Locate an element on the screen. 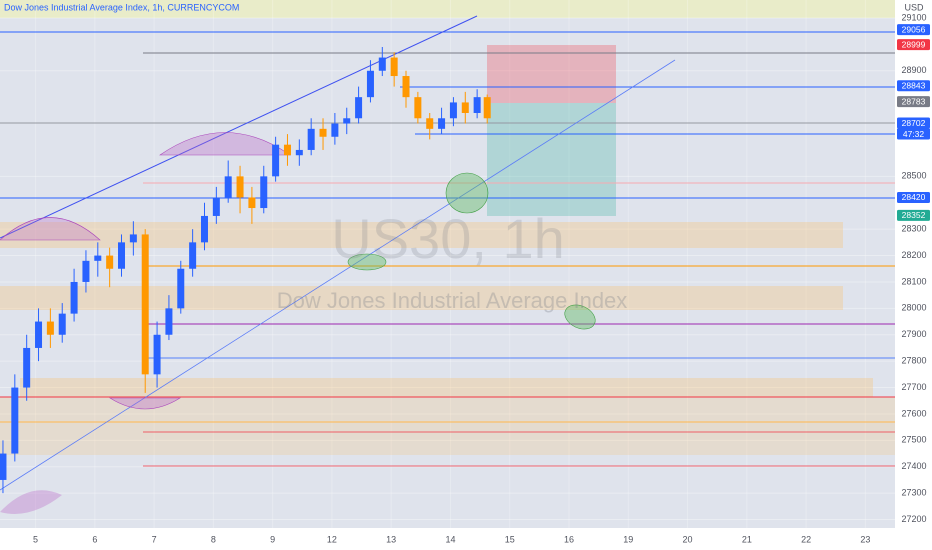  y-tick-label: 27900 is located at coordinates (913, 334).